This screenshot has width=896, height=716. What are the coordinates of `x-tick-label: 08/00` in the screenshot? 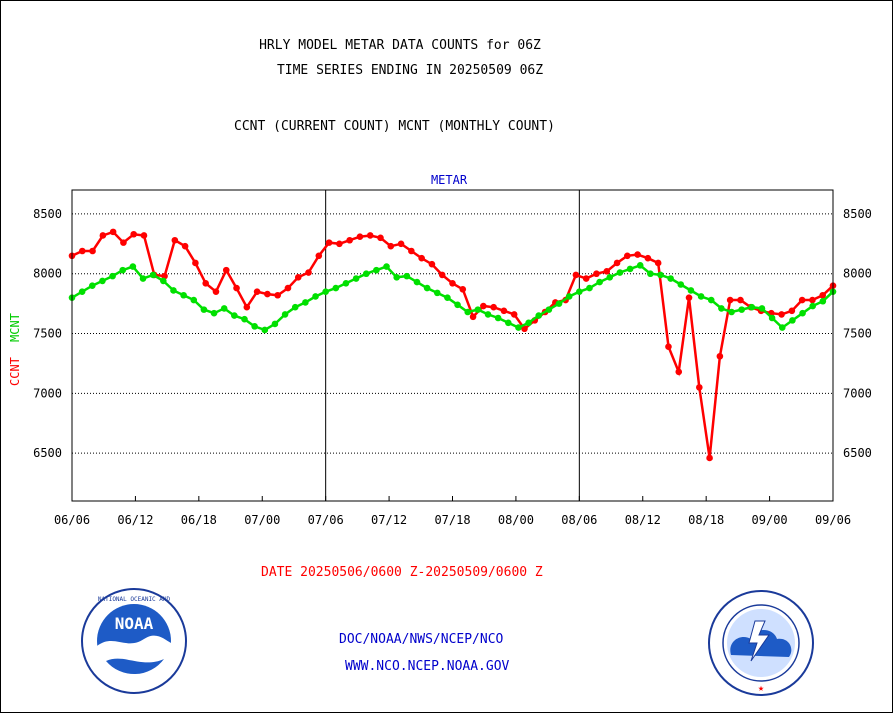 It's located at (516, 520).